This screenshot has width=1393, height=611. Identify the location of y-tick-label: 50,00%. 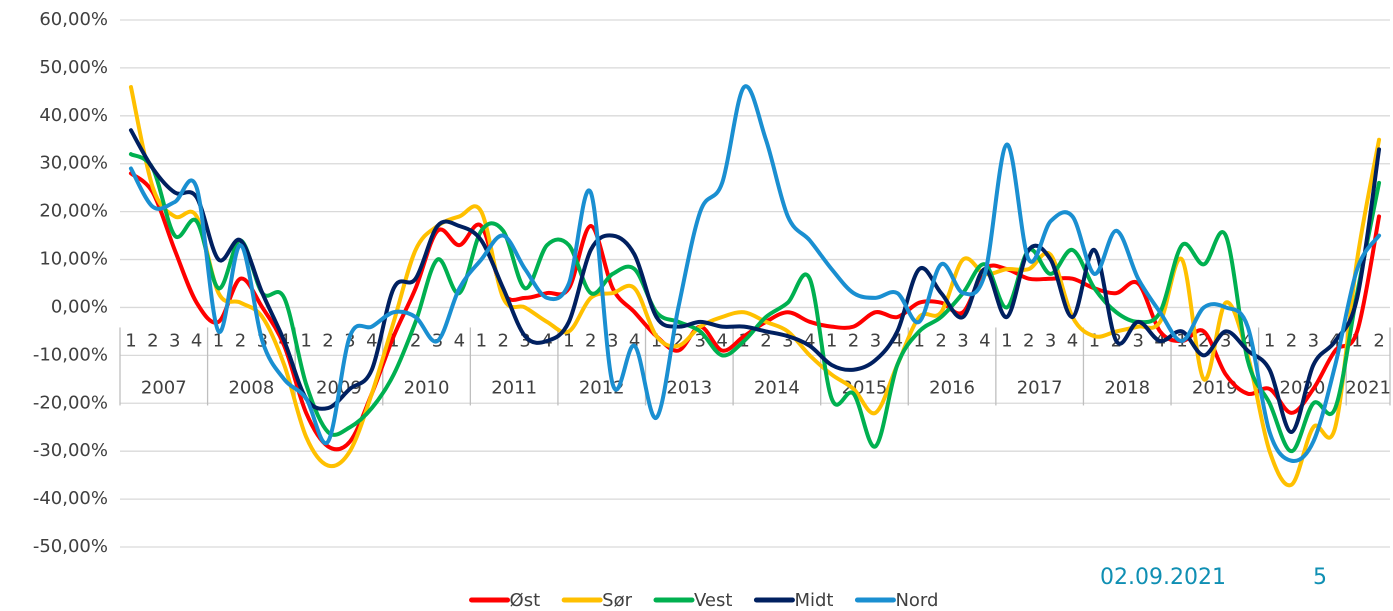
(73, 67).